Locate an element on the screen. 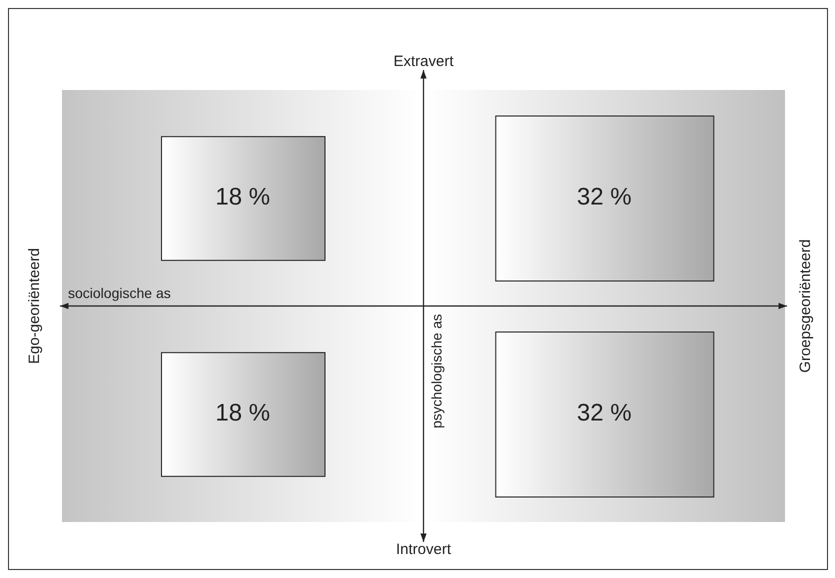 Image resolution: width=835 pixels, height=578 pixels. y-tick-label: Introvert is located at coordinates (424, 549).